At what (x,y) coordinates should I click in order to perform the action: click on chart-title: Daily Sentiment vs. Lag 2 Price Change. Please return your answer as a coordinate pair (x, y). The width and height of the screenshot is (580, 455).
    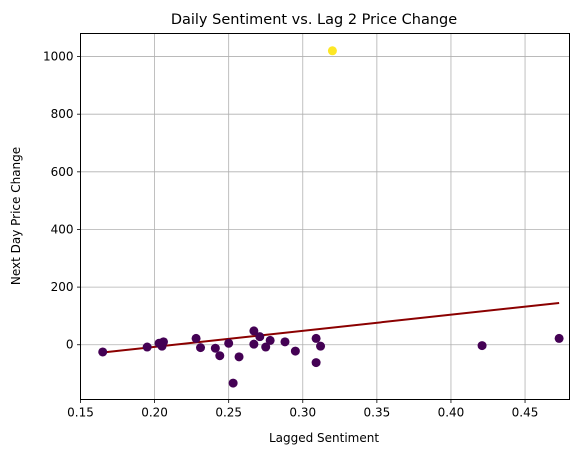
    Looking at the image, I should click on (314, 20).